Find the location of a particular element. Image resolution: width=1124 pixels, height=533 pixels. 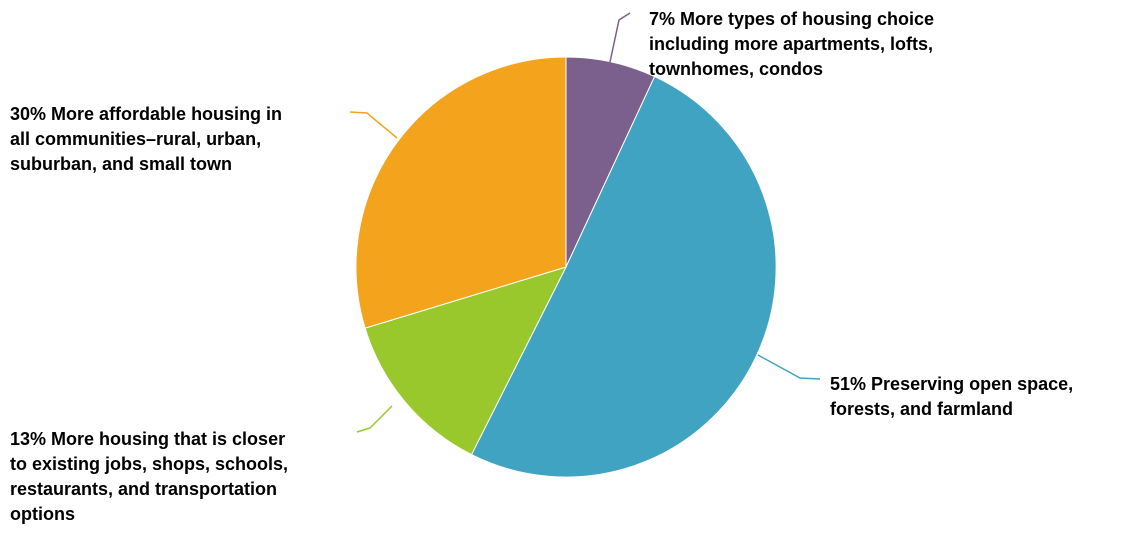

slice-percent: 30 is located at coordinates (30, 114).